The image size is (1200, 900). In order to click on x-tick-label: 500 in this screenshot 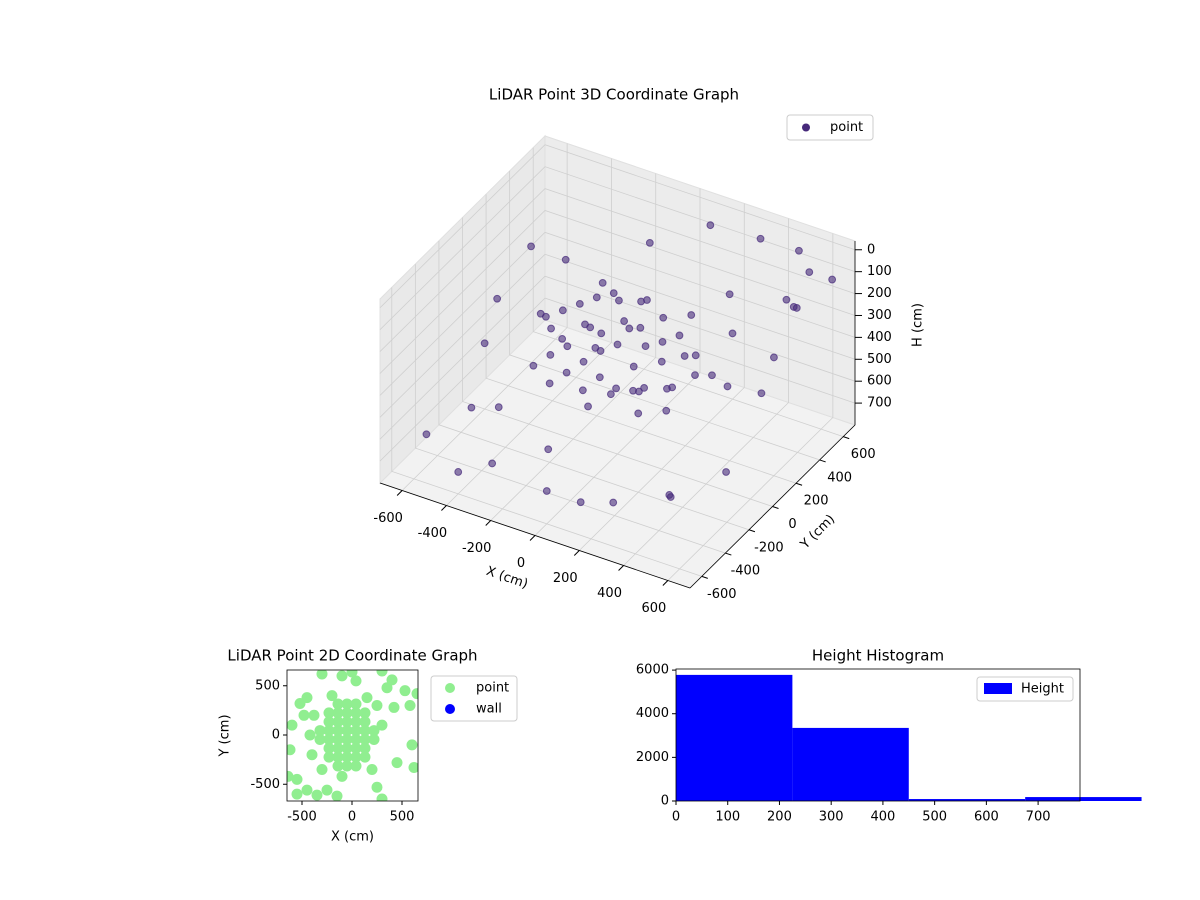, I will do `click(402, 817)`.